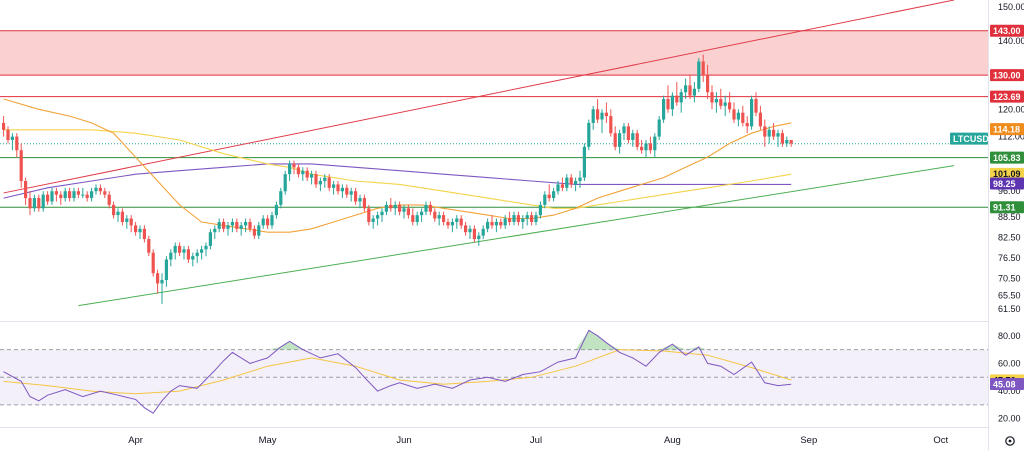  What do you see at coordinates (1011, 41) in the screenshot?
I see `price-tick-label: 140.00` at bounding box center [1011, 41].